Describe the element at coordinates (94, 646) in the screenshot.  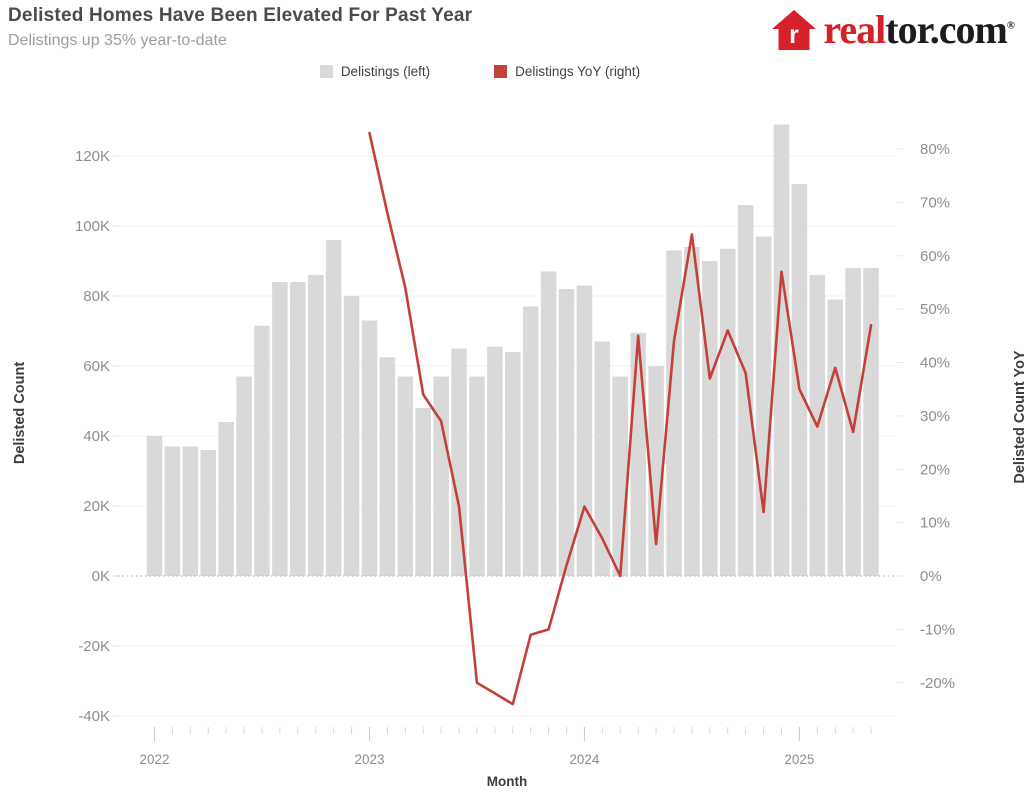
I see `left-axis-tick--20K: -20K` at that location.